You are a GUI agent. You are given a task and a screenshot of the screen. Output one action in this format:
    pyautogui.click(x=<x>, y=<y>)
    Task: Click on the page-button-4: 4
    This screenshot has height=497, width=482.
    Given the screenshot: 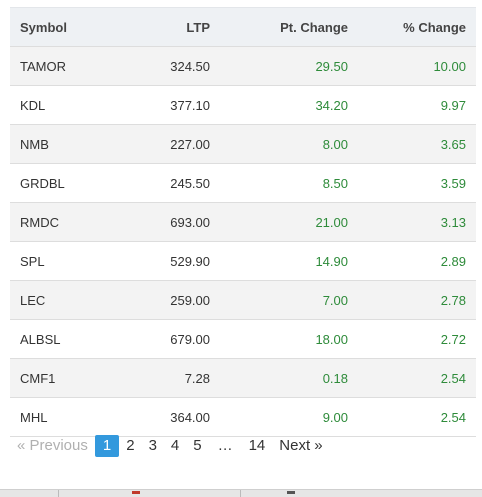 What is the action you would take?
    pyautogui.click(x=175, y=445)
    